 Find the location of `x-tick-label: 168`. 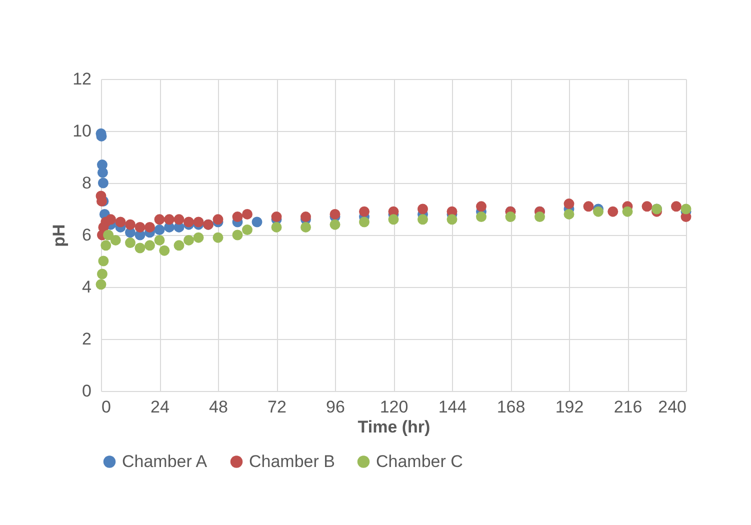

x-tick-label: 168 is located at coordinates (511, 407).